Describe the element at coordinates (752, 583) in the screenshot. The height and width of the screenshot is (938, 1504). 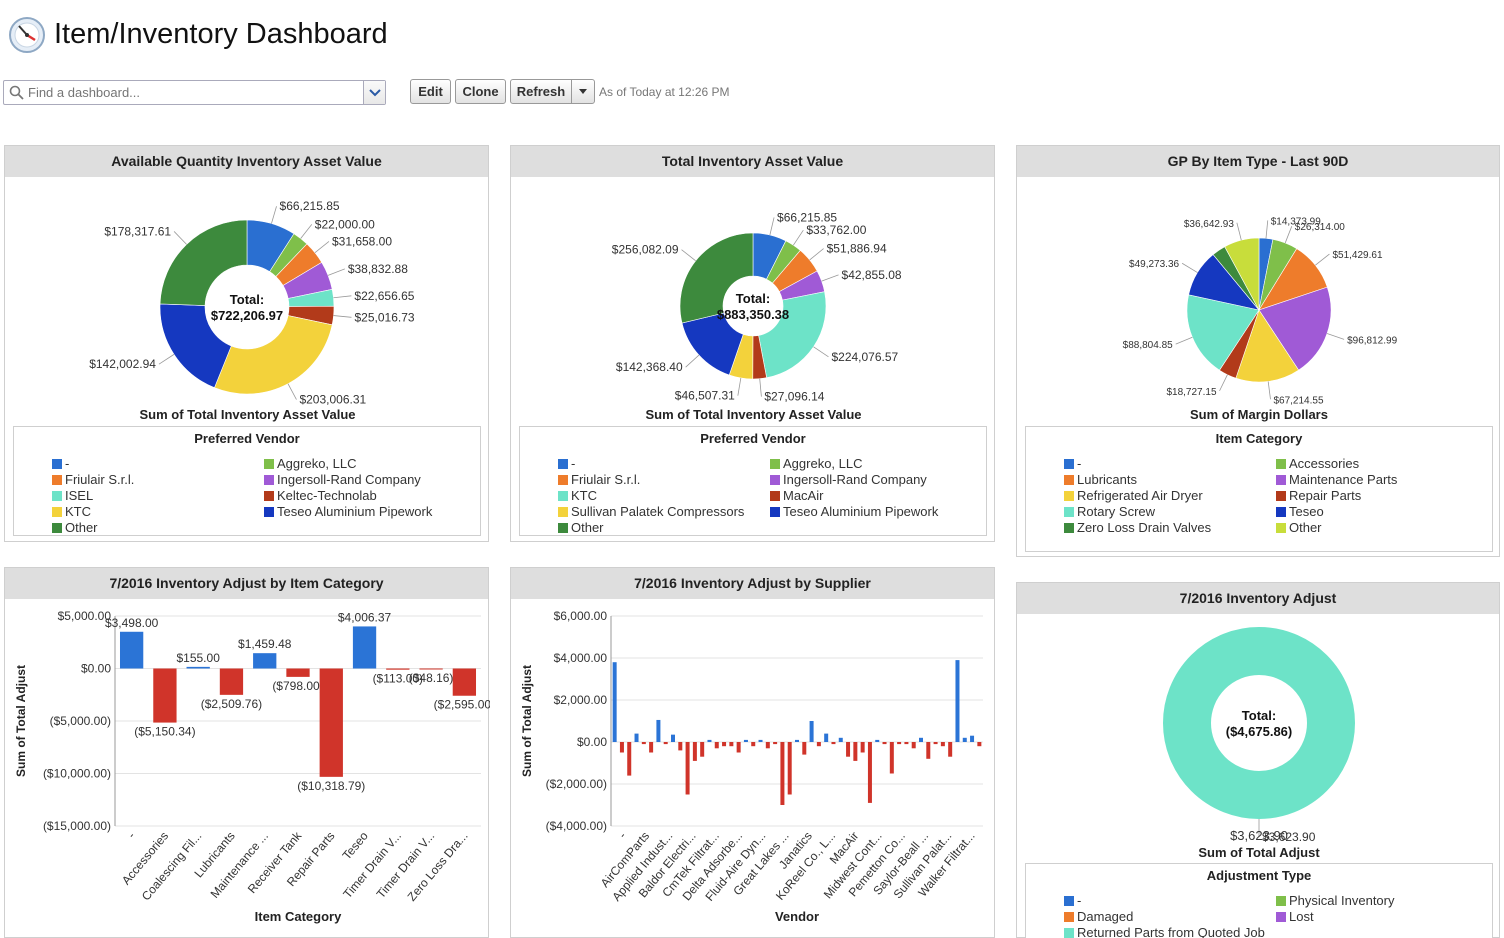
I see `panel-title: 7/2016 Inventory Adjust by Supplier` at that location.